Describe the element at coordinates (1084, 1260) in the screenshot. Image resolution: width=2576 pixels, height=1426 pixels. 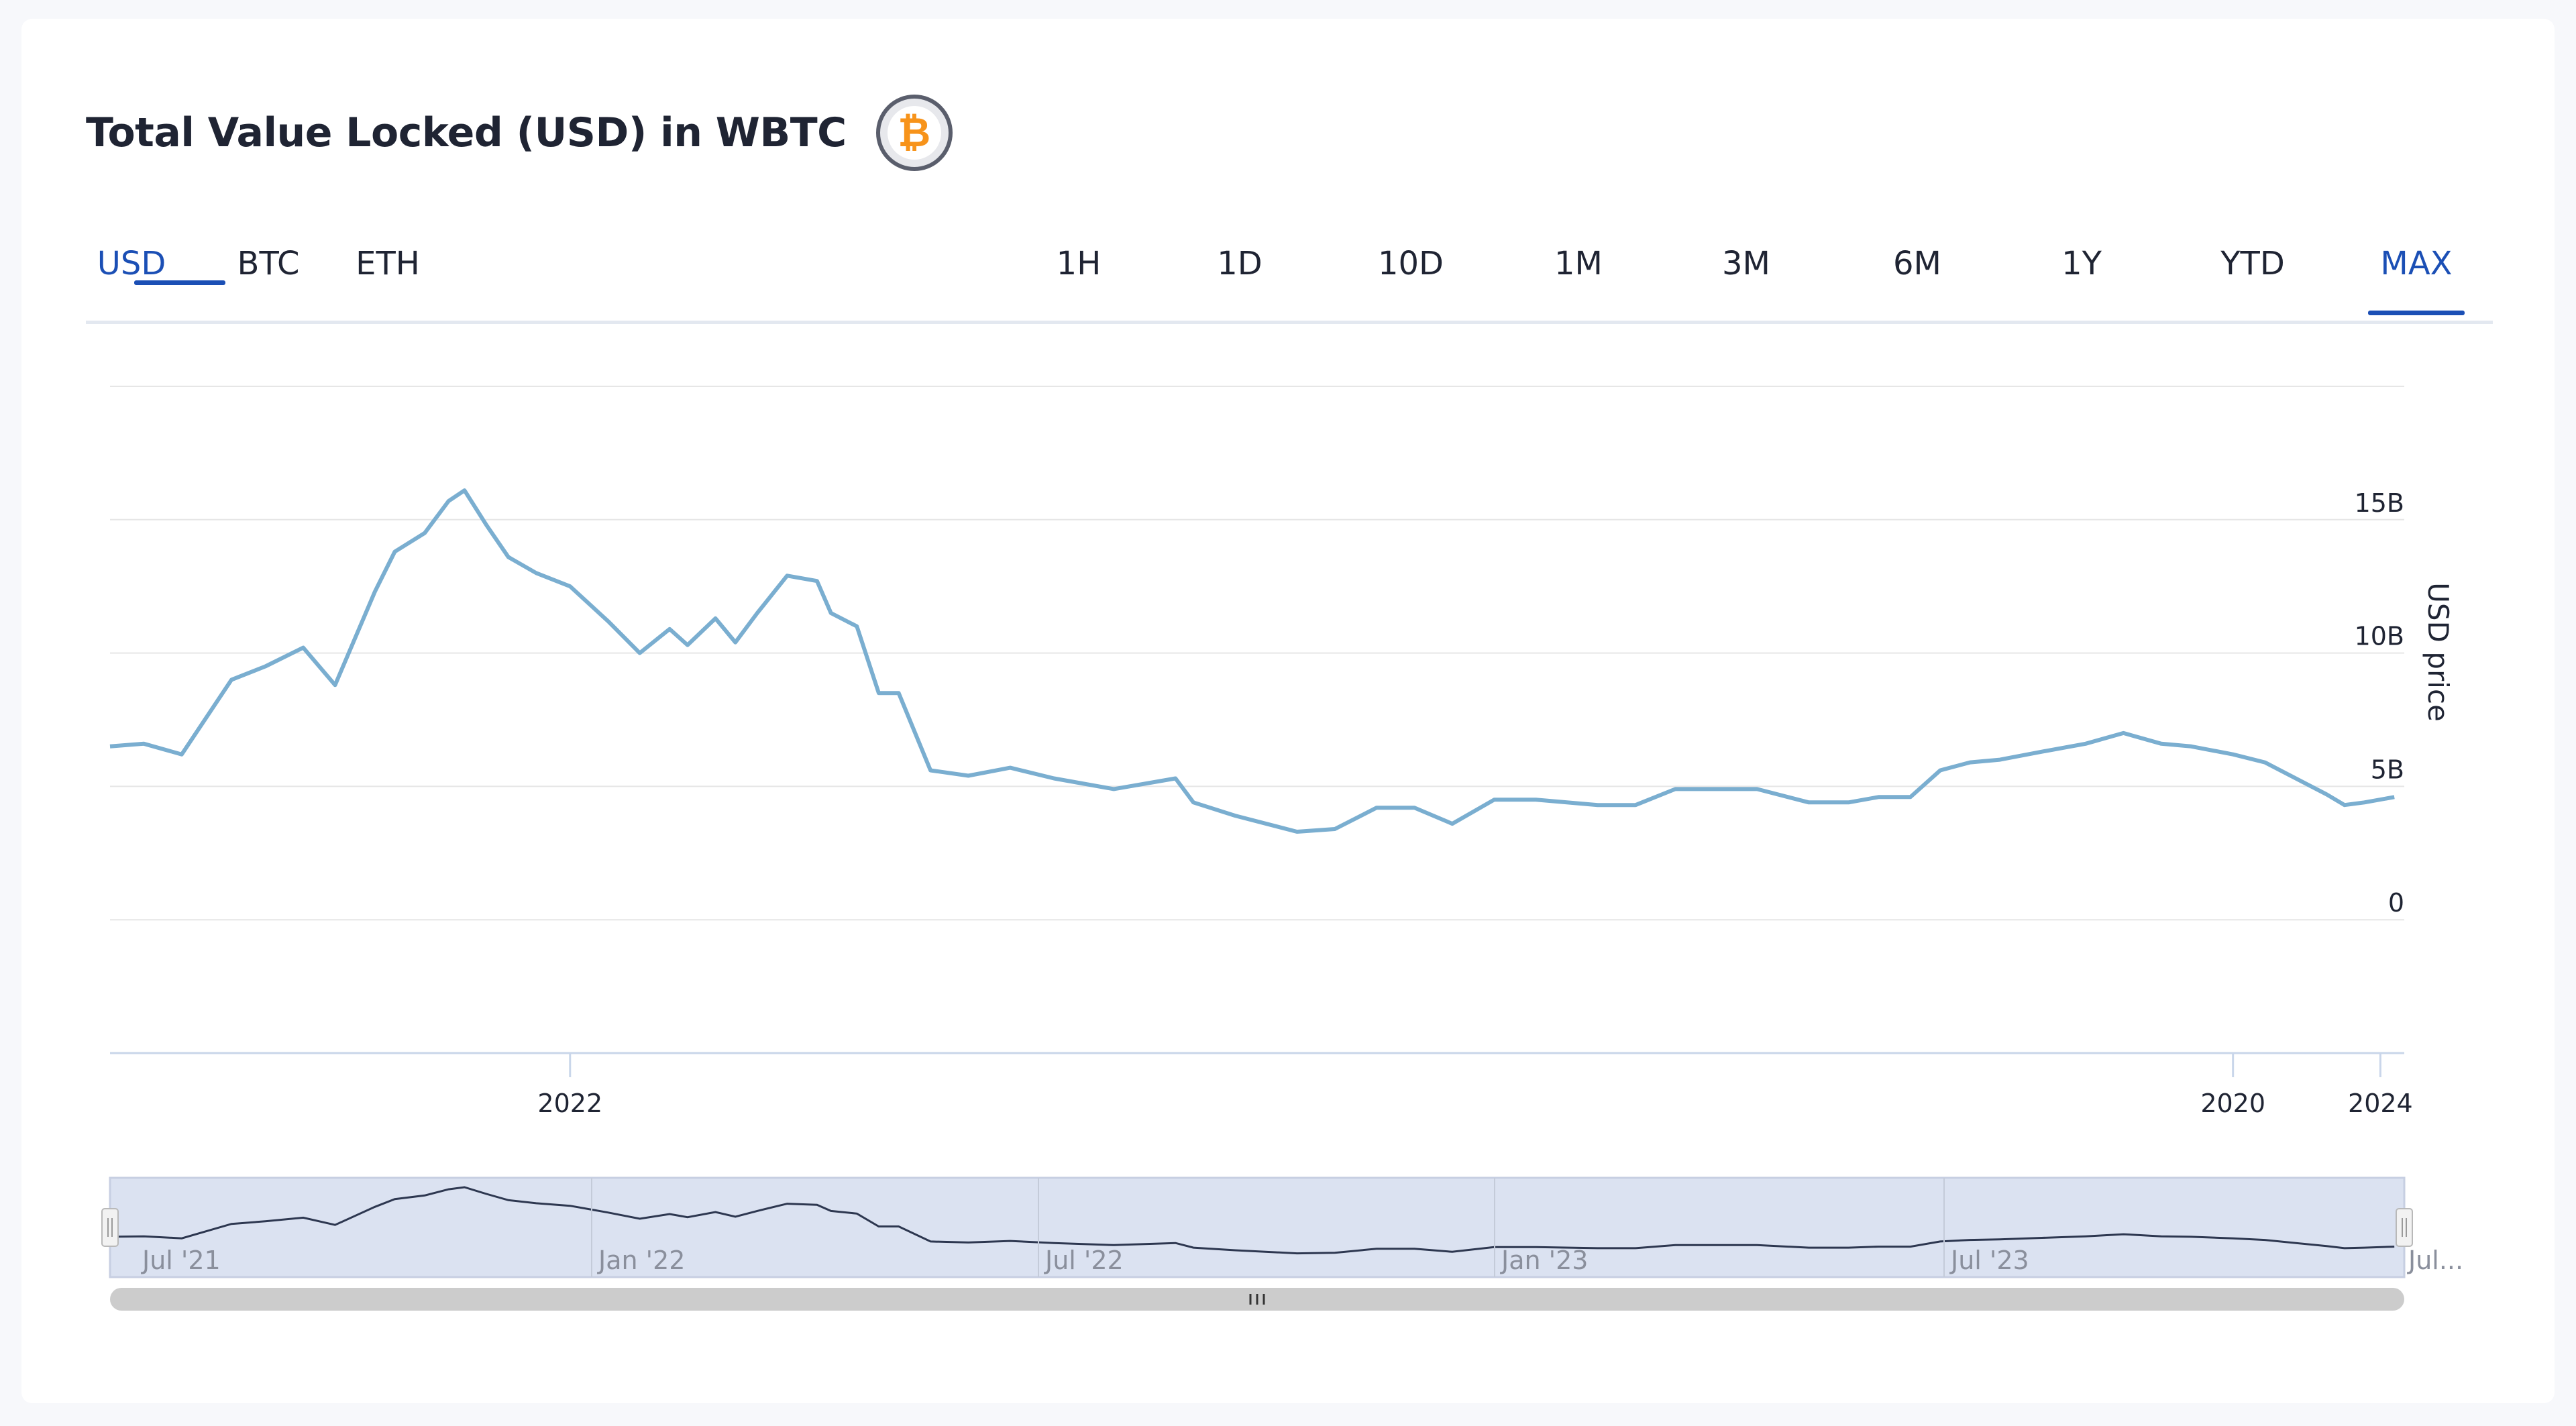
I see `navigator-label: Jul '22` at that location.